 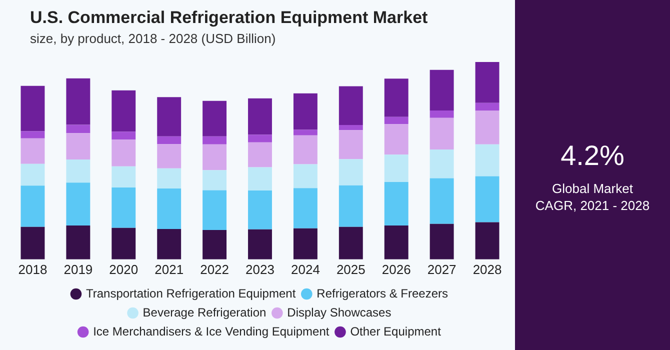 I want to click on x-tick-label: 2022, so click(x=215, y=269).